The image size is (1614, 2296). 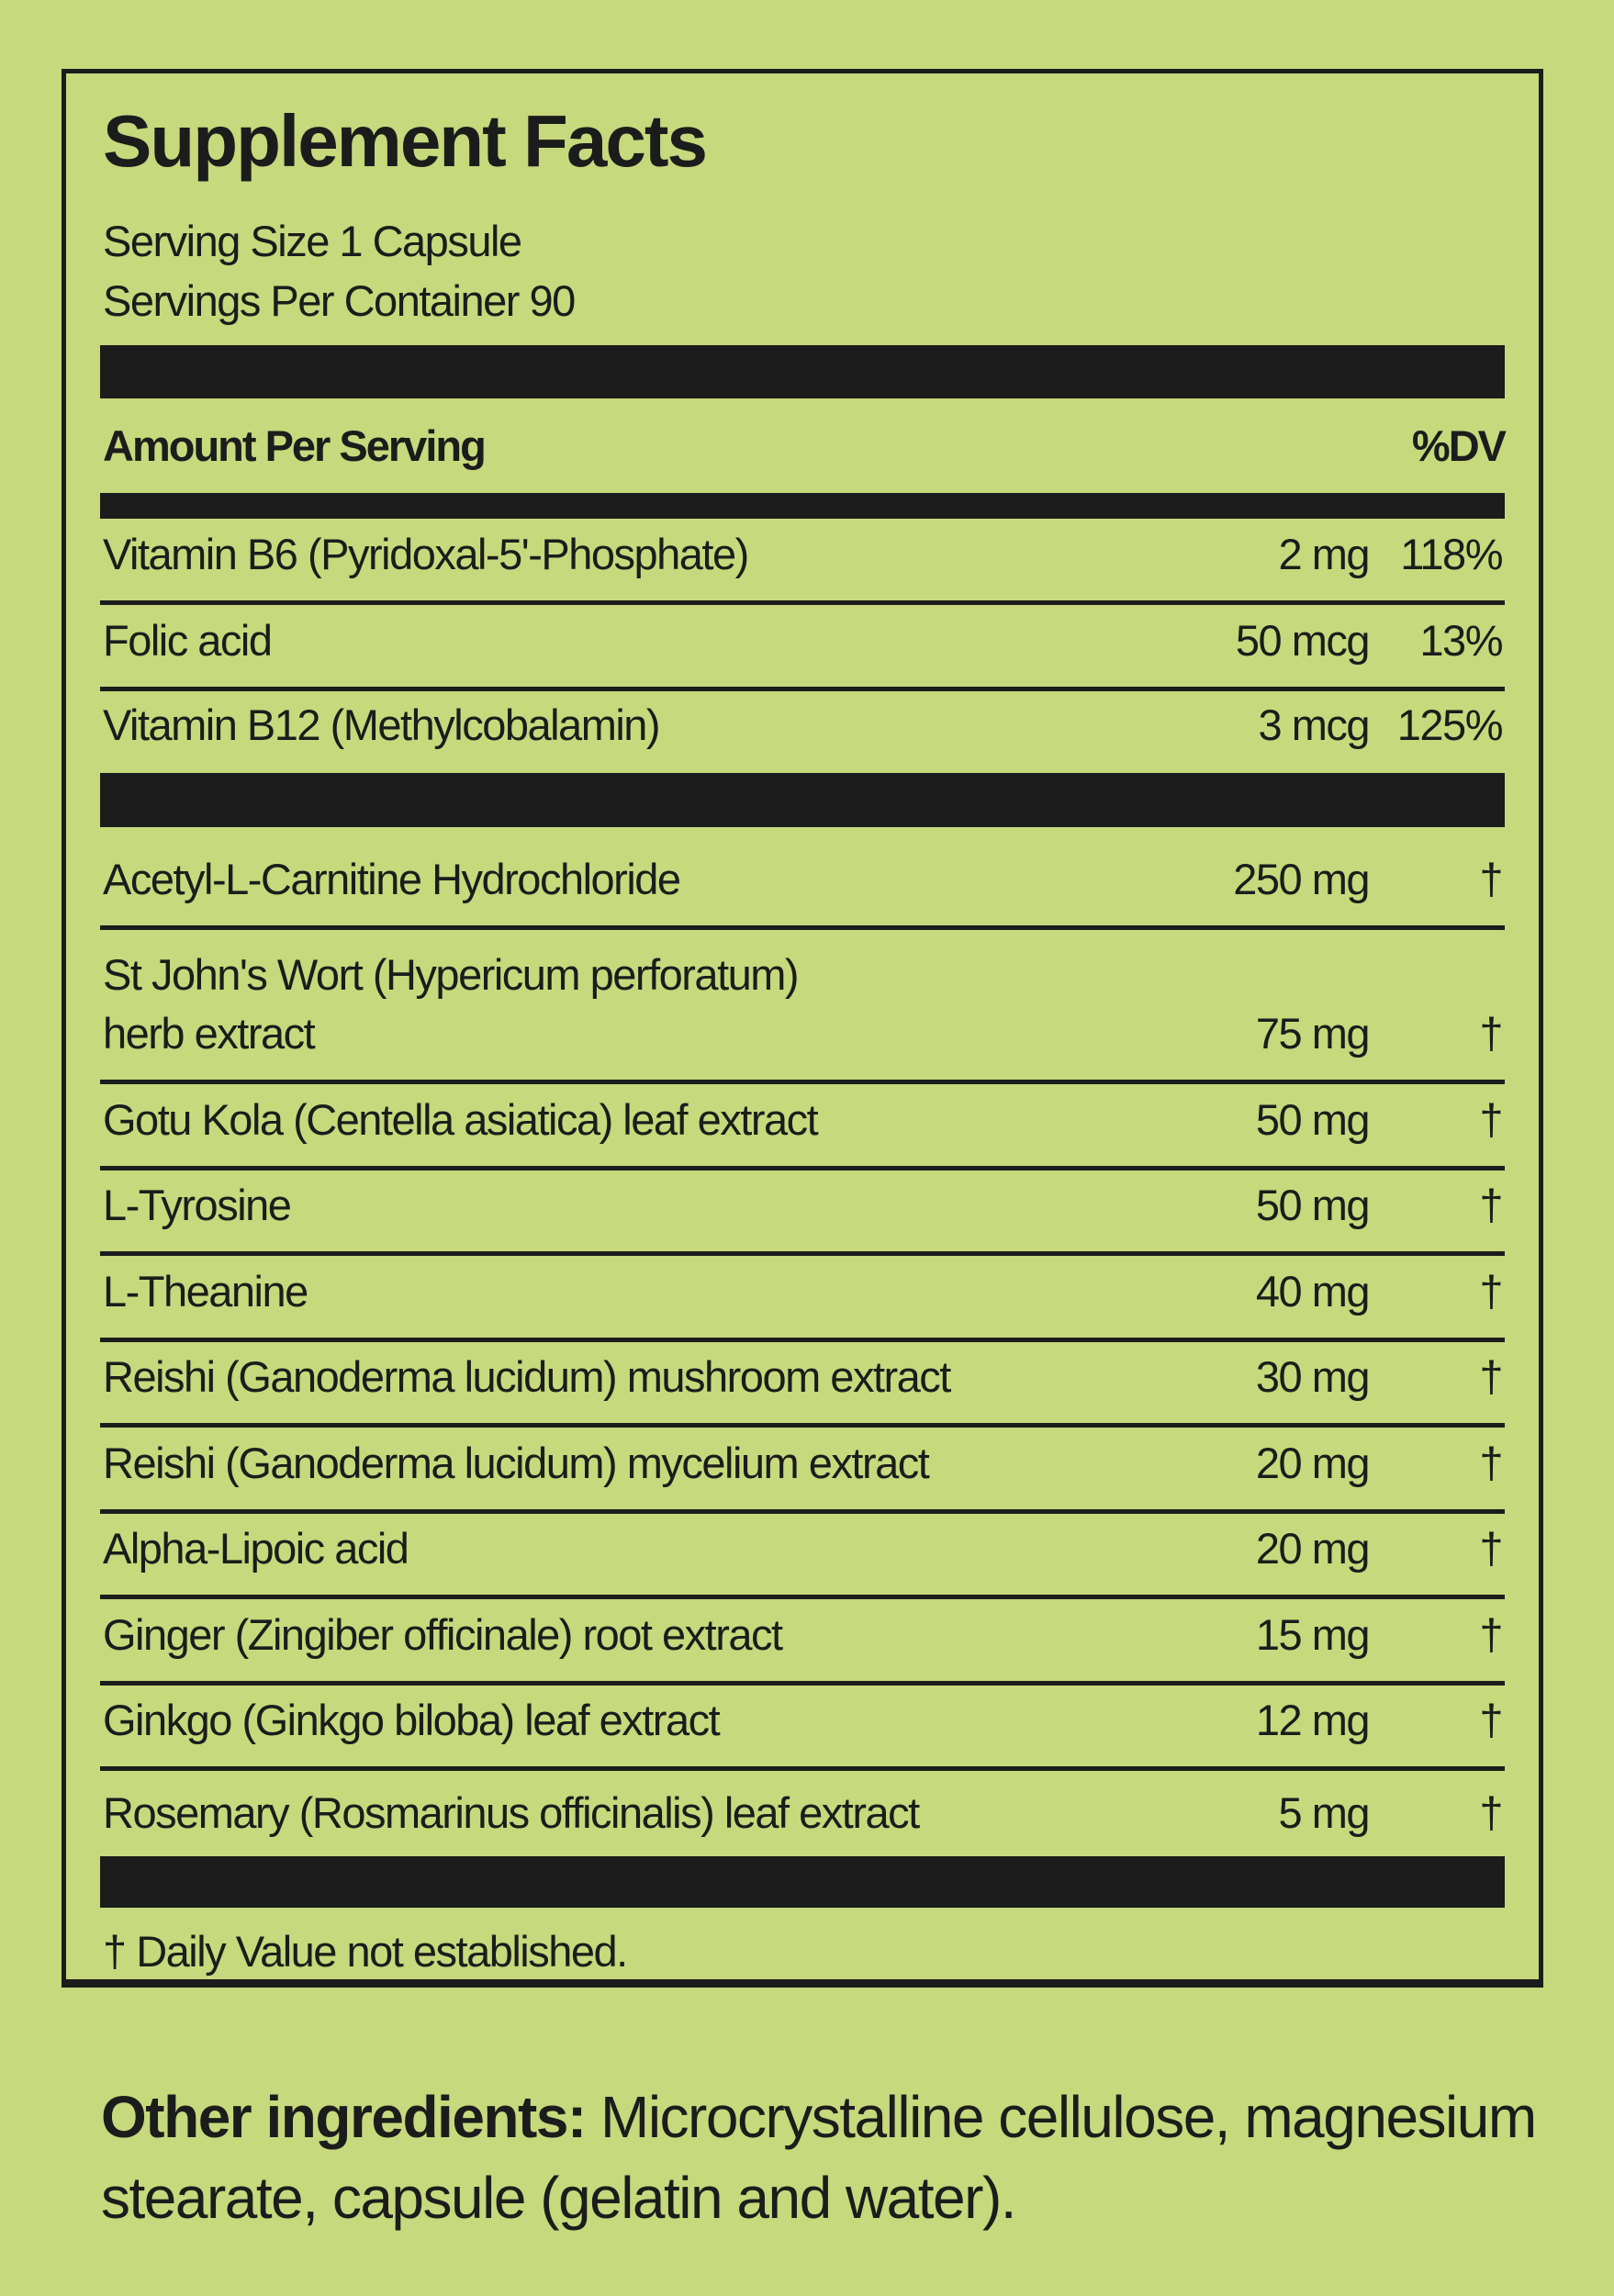 I want to click on header-dv: %DV, so click(x=1459, y=445).